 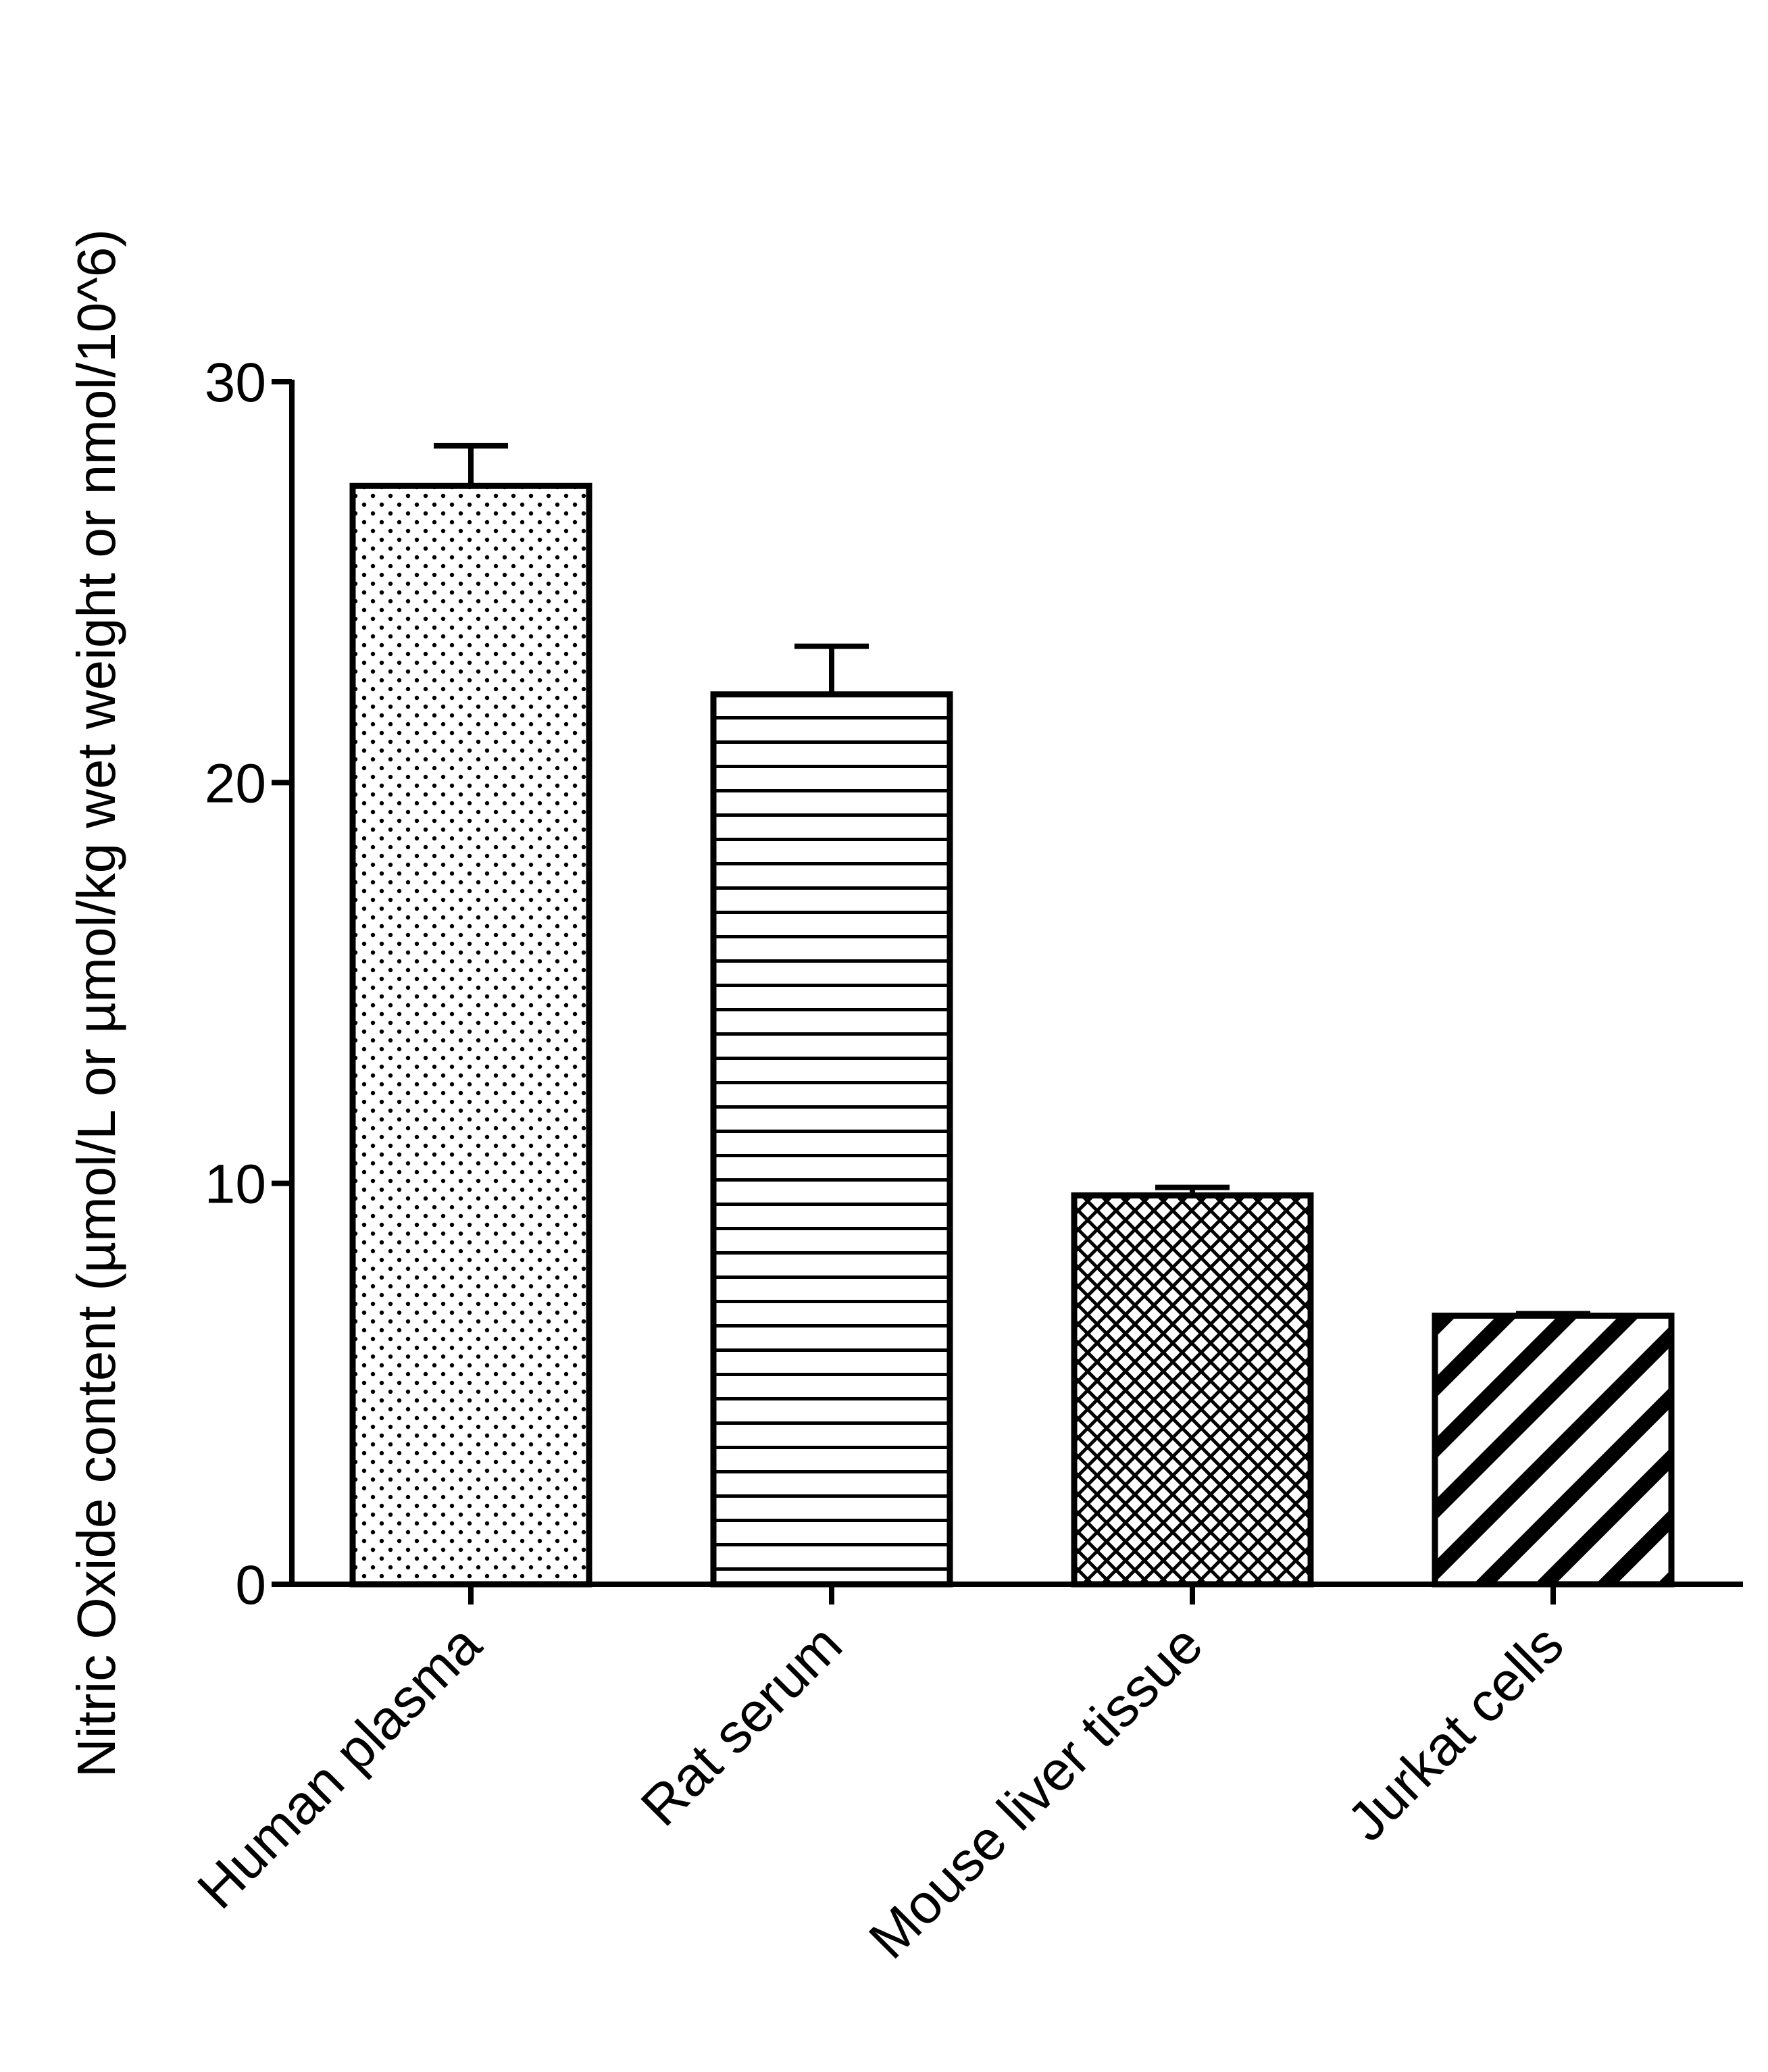 I want to click on y-tick-label: 10, so click(x=235, y=1184).